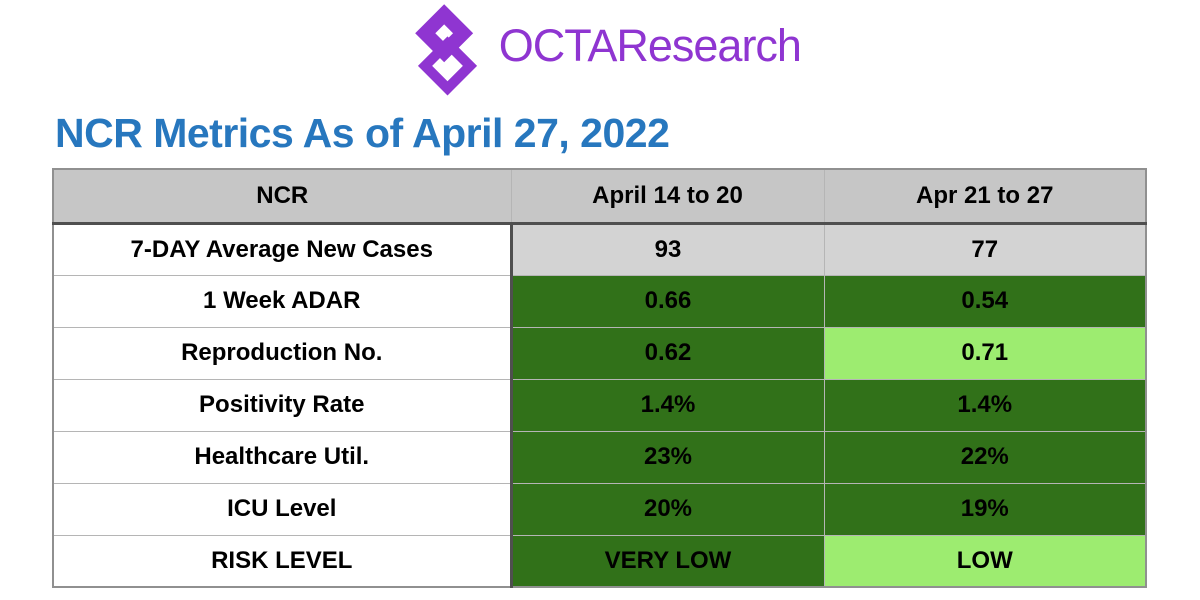 This screenshot has height=600, width=1200. I want to click on column-header: April 14 to 20, so click(667, 196).